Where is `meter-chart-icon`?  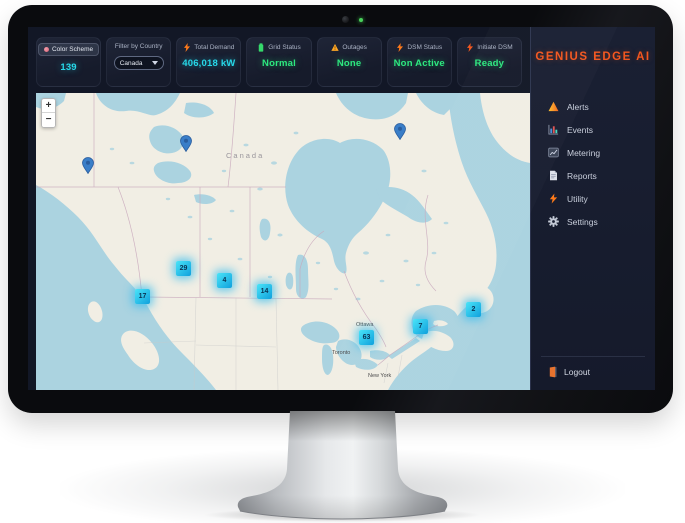
meter-chart-icon is located at coordinates (553, 152).